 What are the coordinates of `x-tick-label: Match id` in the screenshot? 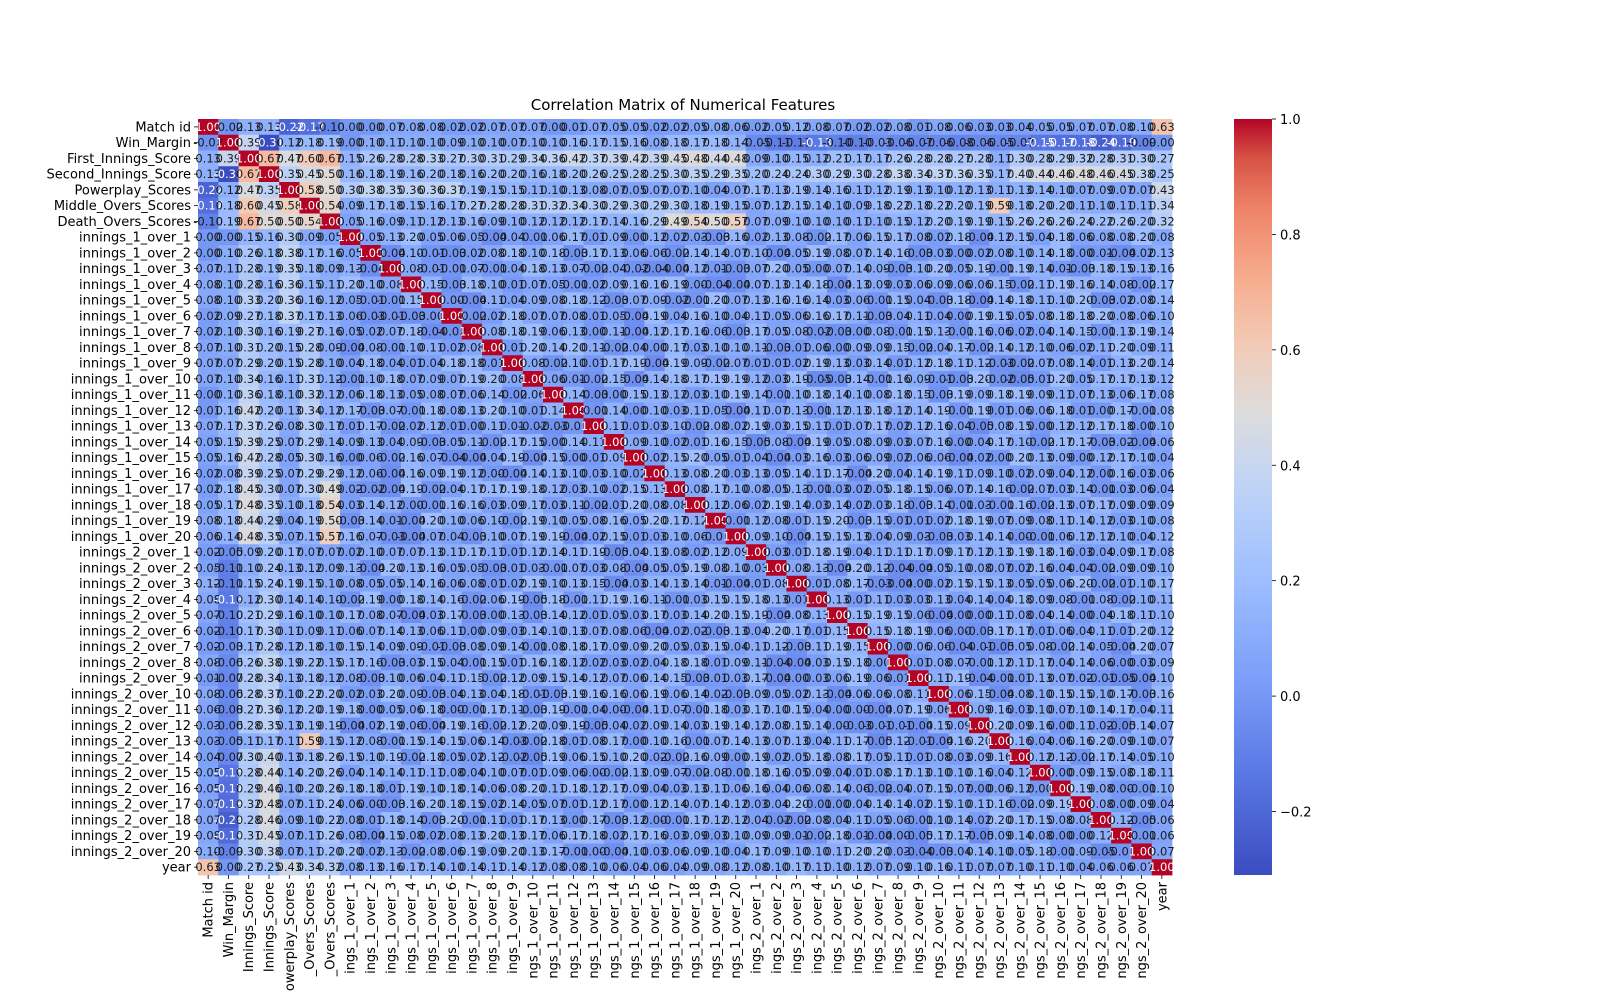 It's located at (209, 910).